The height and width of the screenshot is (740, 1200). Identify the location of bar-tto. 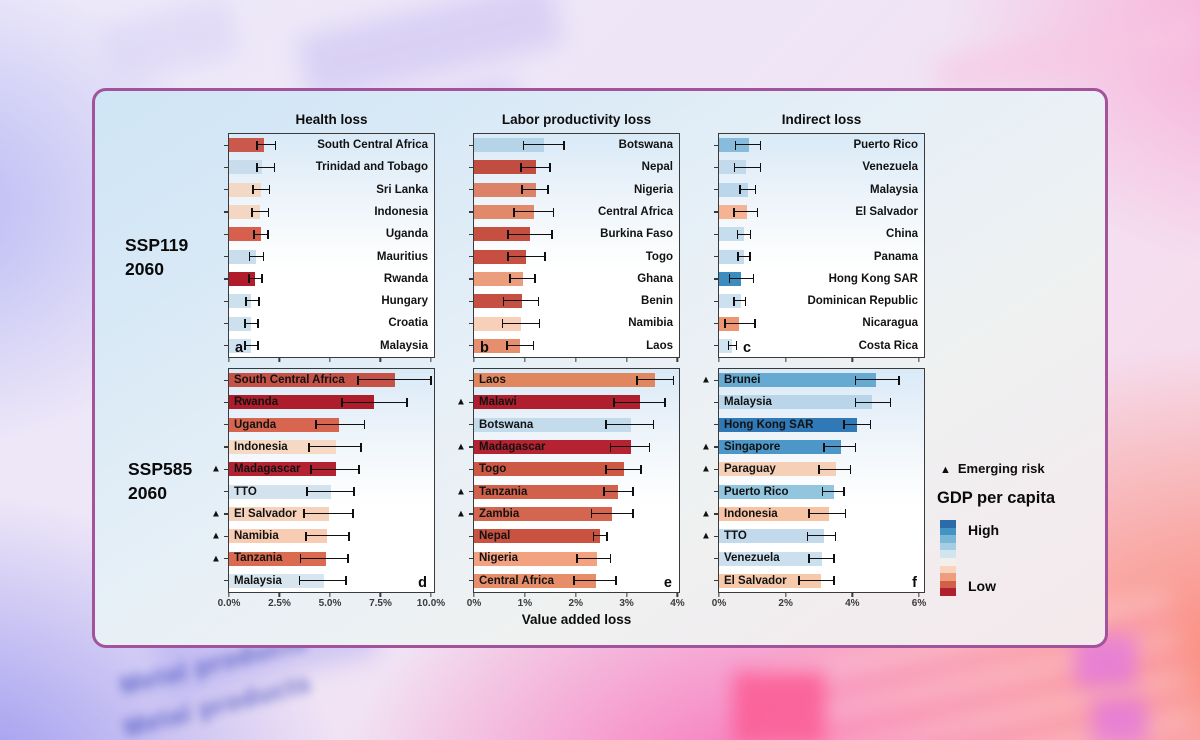
(280, 491).